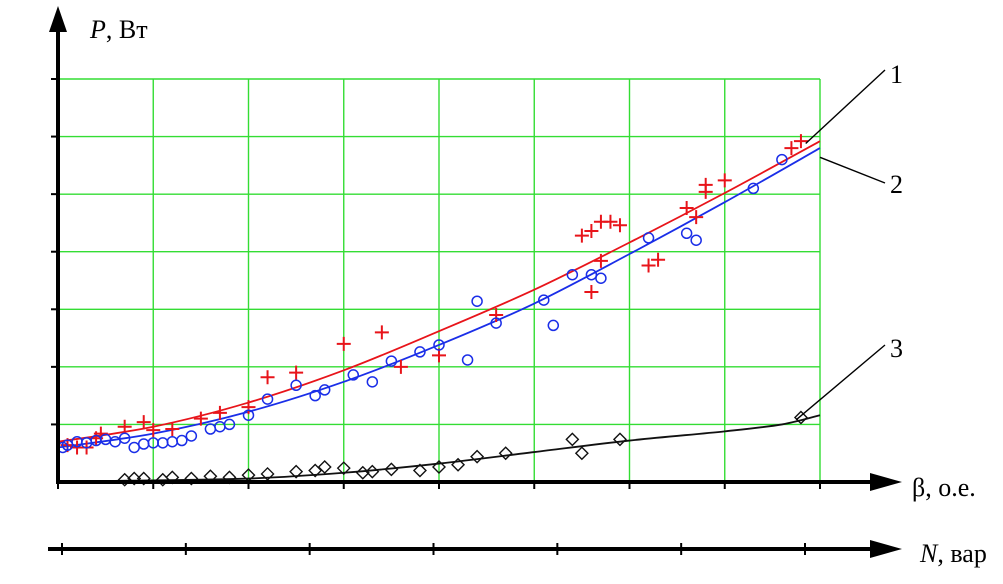  What do you see at coordinates (840, 245) in the screenshot?
I see `curve-label-leaders` at bounding box center [840, 245].